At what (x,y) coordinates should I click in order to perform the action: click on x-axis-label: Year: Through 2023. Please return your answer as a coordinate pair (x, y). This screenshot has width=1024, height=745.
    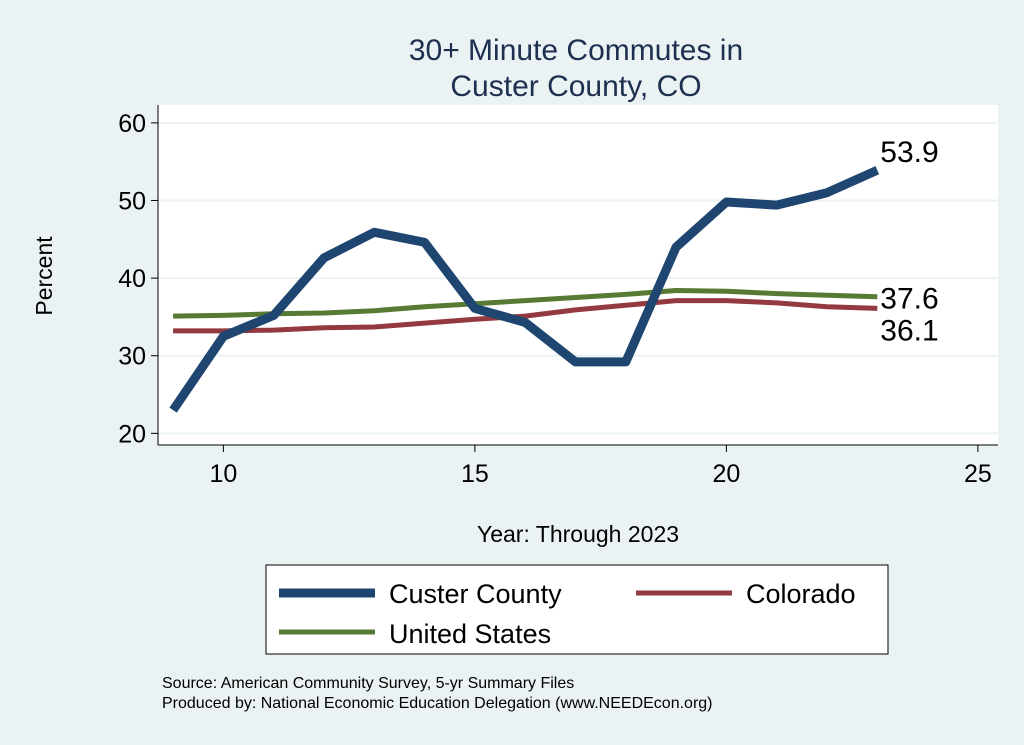
    Looking at the image, I should click on (578, 534).